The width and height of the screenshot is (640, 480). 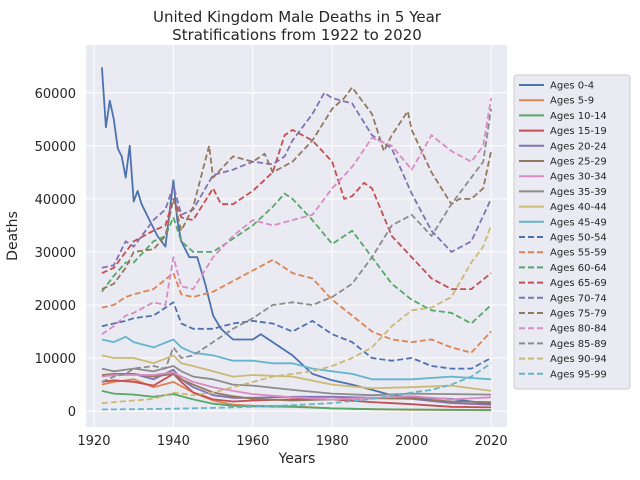 I want to click on y-tick-label: 40000, so click(x=55, y=200).